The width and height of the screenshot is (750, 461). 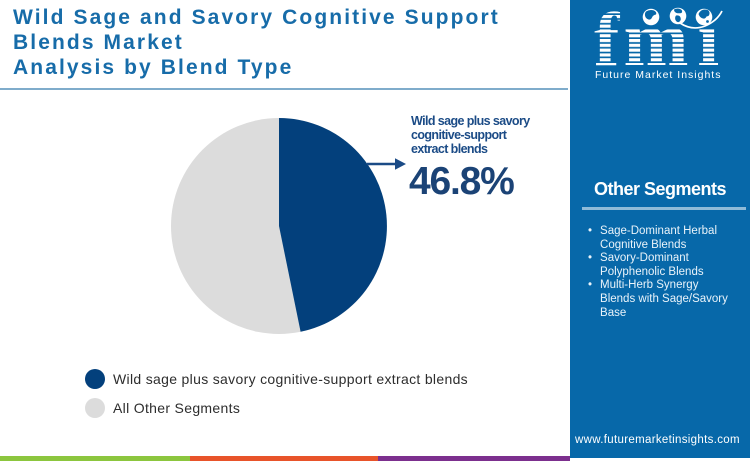 What do you see at coordinates (658, 75) in the screenshot?
I see `svg-text: Future Market Insights` at bounding box center [658, 75].